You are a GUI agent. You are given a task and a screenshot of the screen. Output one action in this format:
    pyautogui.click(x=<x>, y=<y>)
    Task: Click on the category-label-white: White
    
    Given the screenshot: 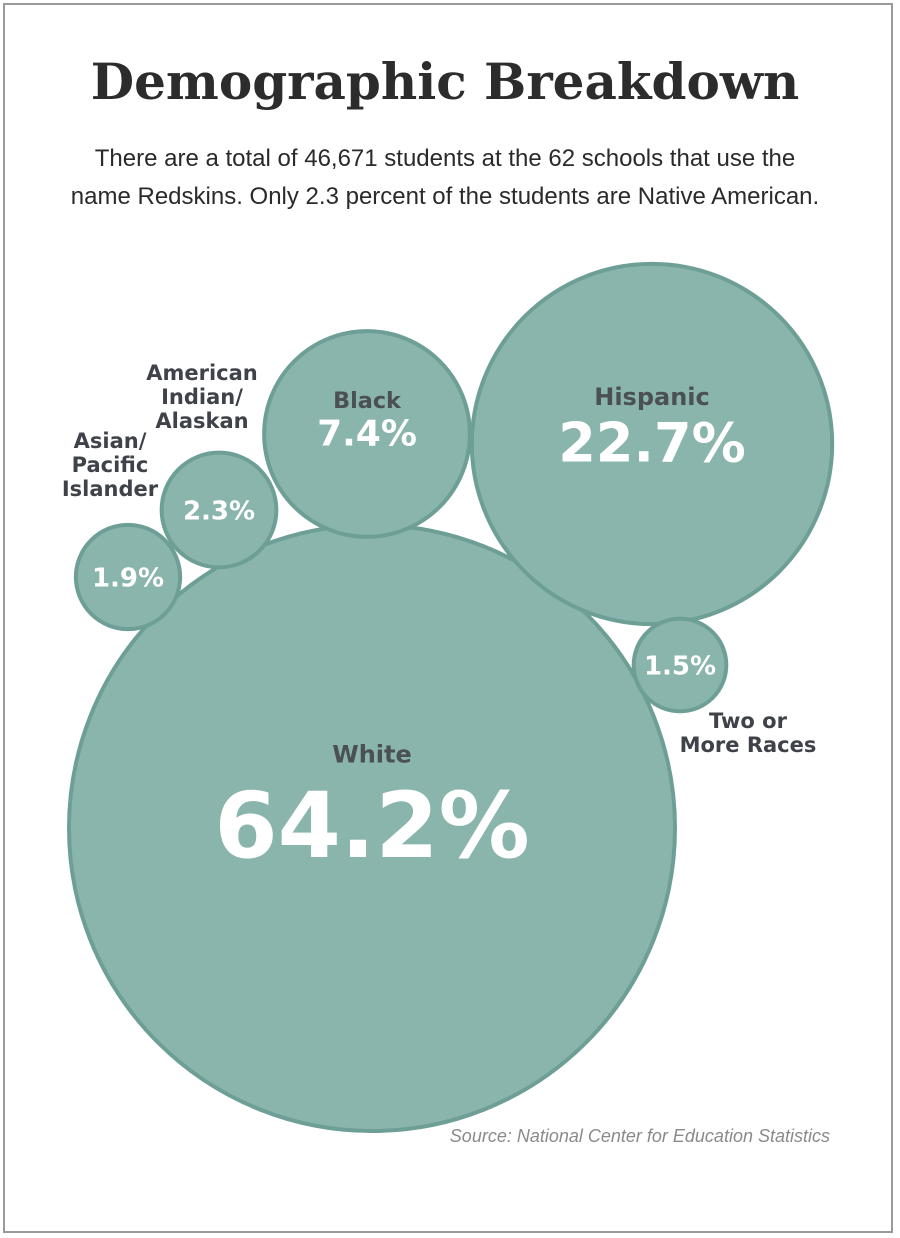 What is the action you would take?
    pyautogui.click(x=372, y=755)
    